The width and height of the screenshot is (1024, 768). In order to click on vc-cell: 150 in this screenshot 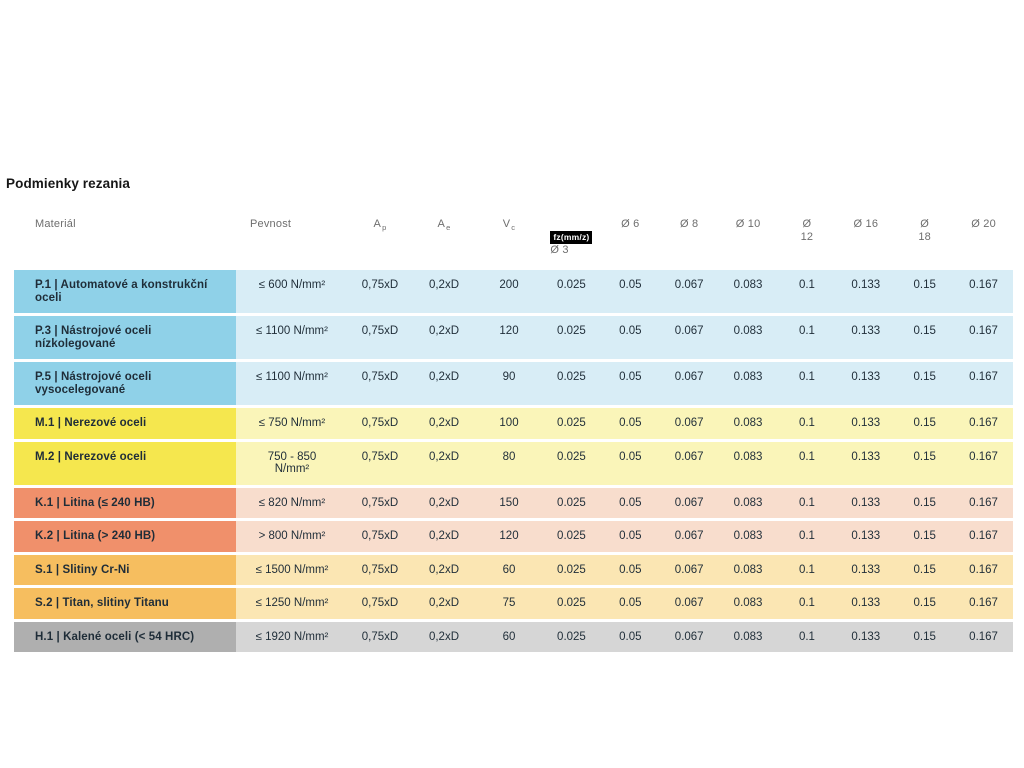, I will do `click(509, 502)`.